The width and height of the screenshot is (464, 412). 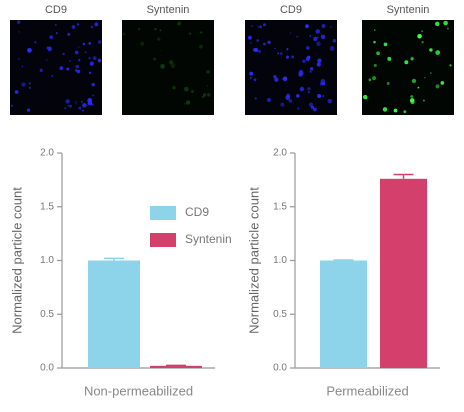 What do you see at coordinates (163, 213) in the screenshot?
I see `legend-swatch` at bounding box center [163, 213].